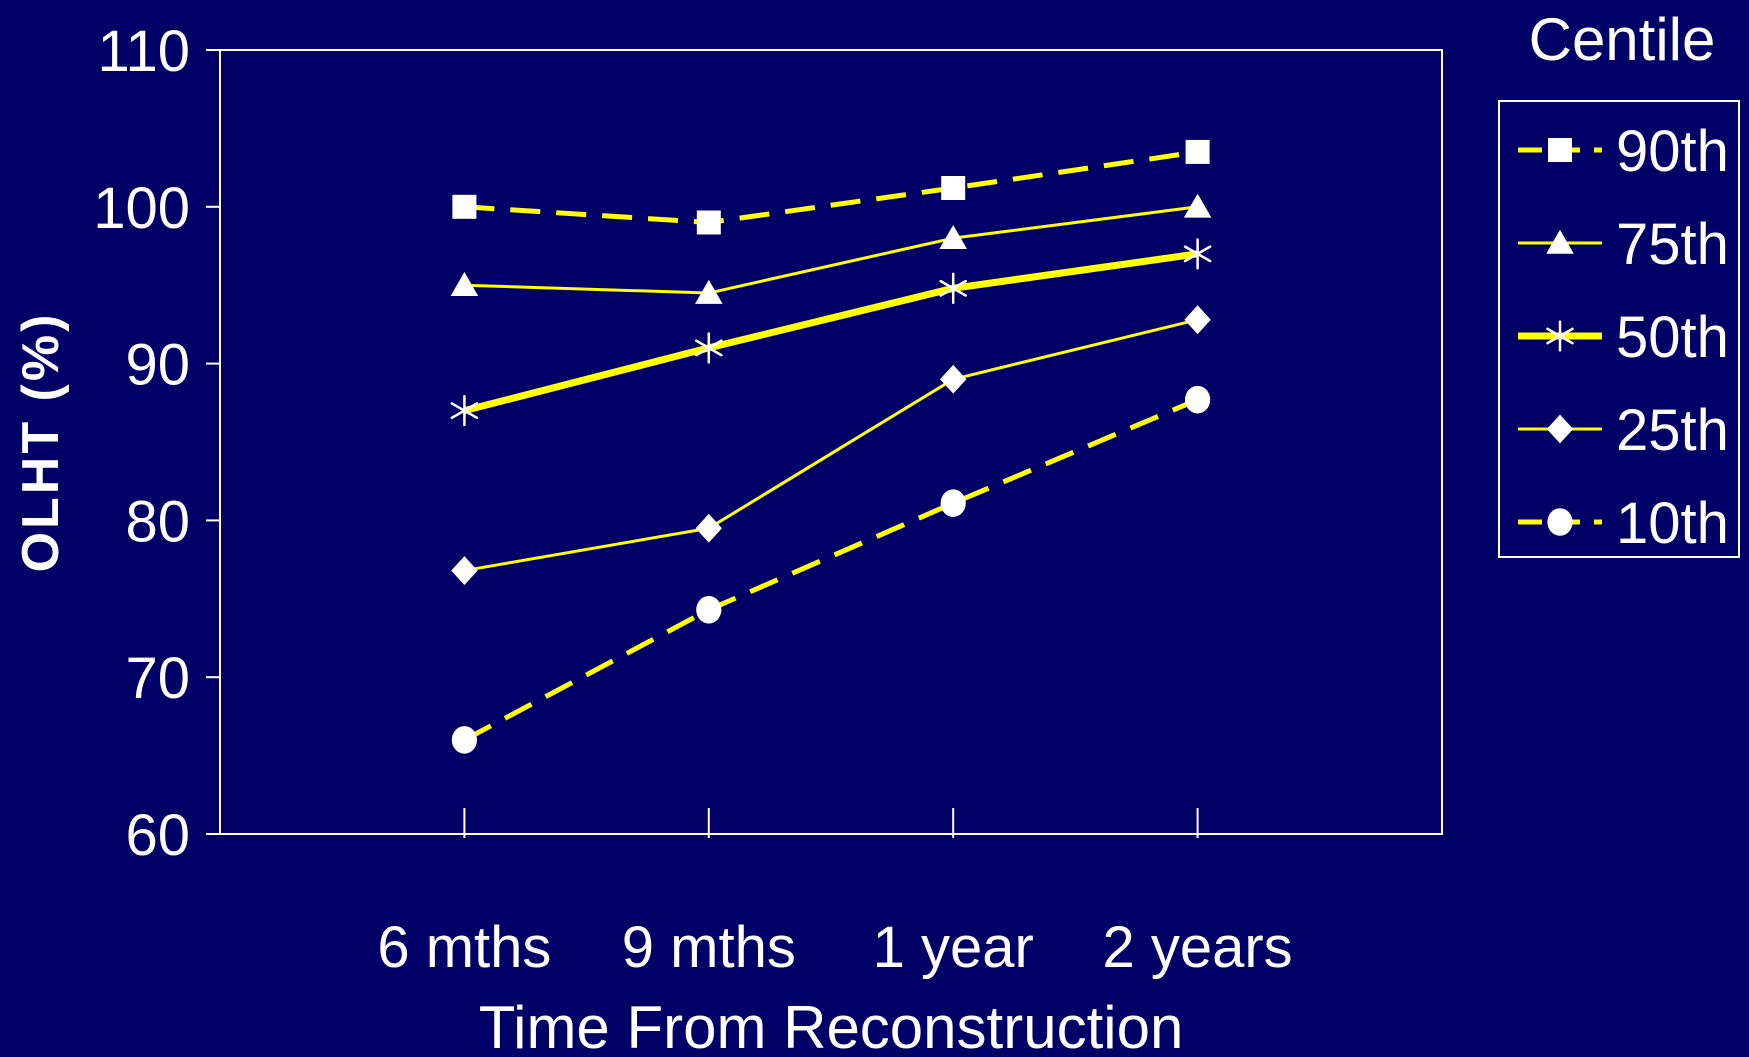 Image resolution: width=1749 pixels, height=1057 pixels. What do you see at coordinates (464, 947) in the screenshot?
I see `x-tick-label: 6 mths` at bounding box center [464, 947].